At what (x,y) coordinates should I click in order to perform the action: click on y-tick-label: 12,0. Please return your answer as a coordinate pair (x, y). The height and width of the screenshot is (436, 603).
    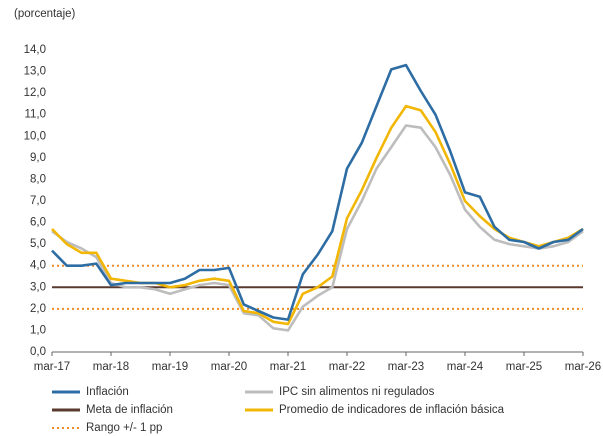
    Looking at the image, I should click on (35, 93).